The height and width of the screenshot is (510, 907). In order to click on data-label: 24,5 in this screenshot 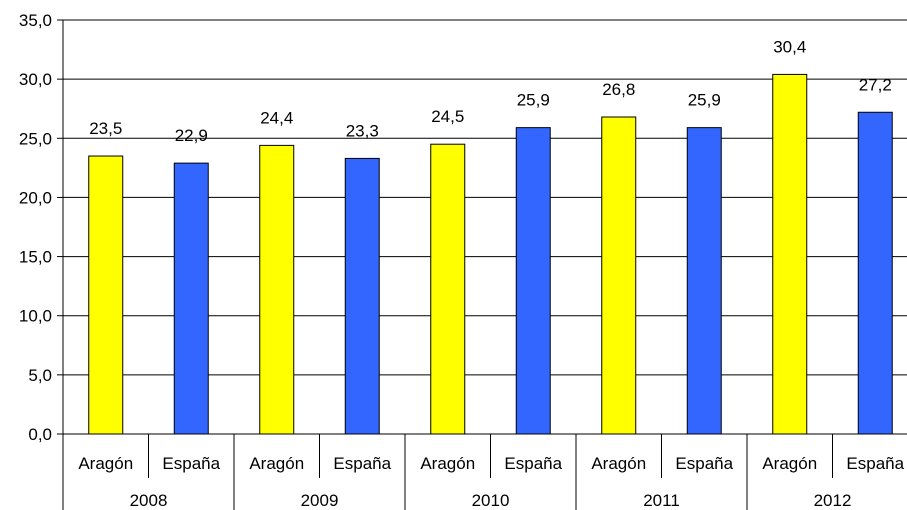, I will do `click(447, 116)`.